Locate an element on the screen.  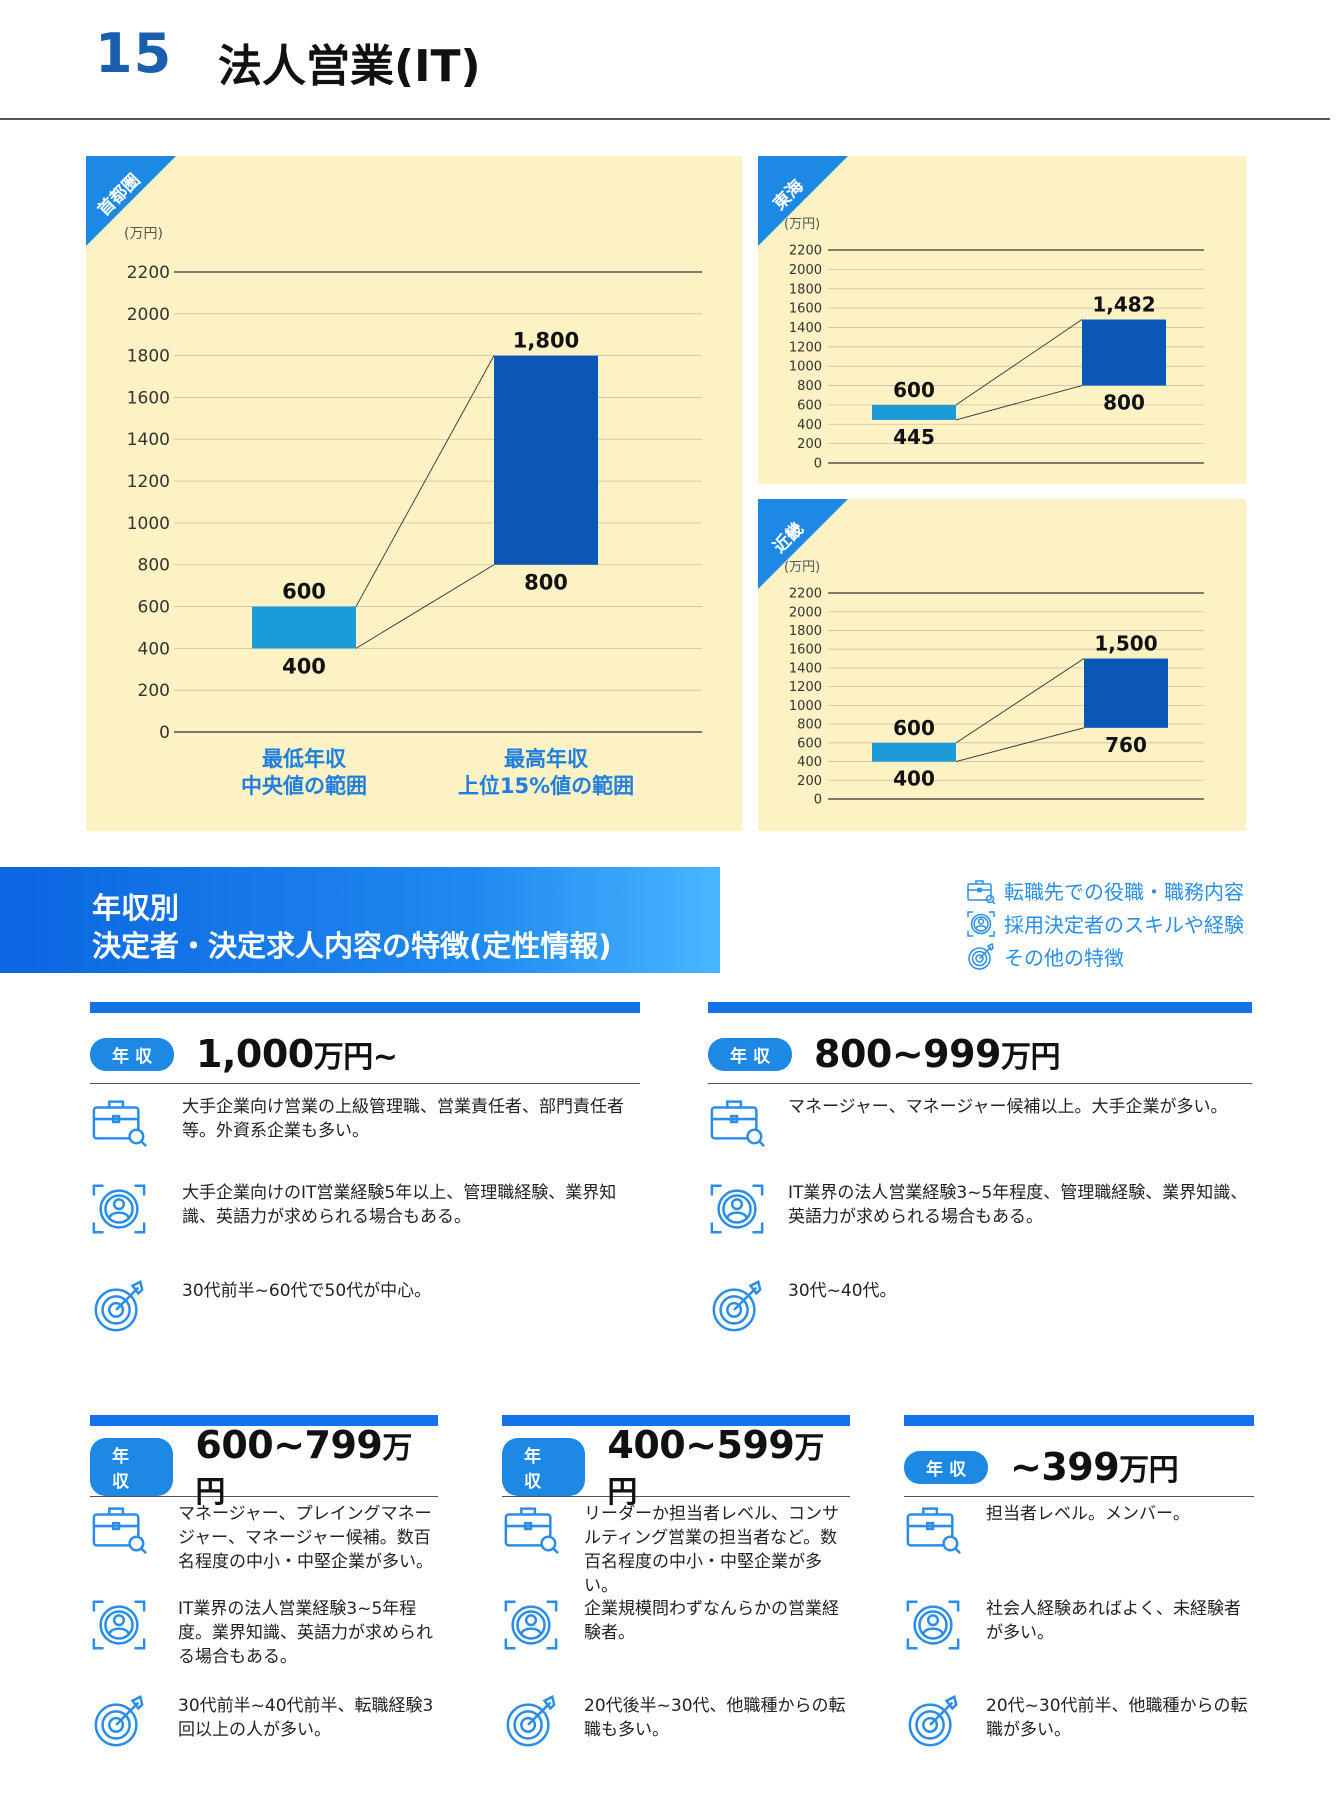
y-tick-label: 800 is located at coordinates (809, 725).